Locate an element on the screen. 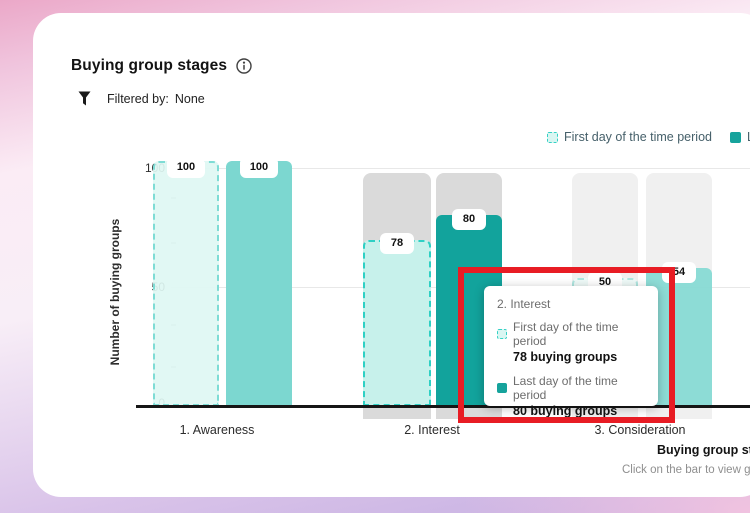 This screenshot has height=513, width=750. legend-label-last-day: Last day of the time period is located at coordinates (748, 137).